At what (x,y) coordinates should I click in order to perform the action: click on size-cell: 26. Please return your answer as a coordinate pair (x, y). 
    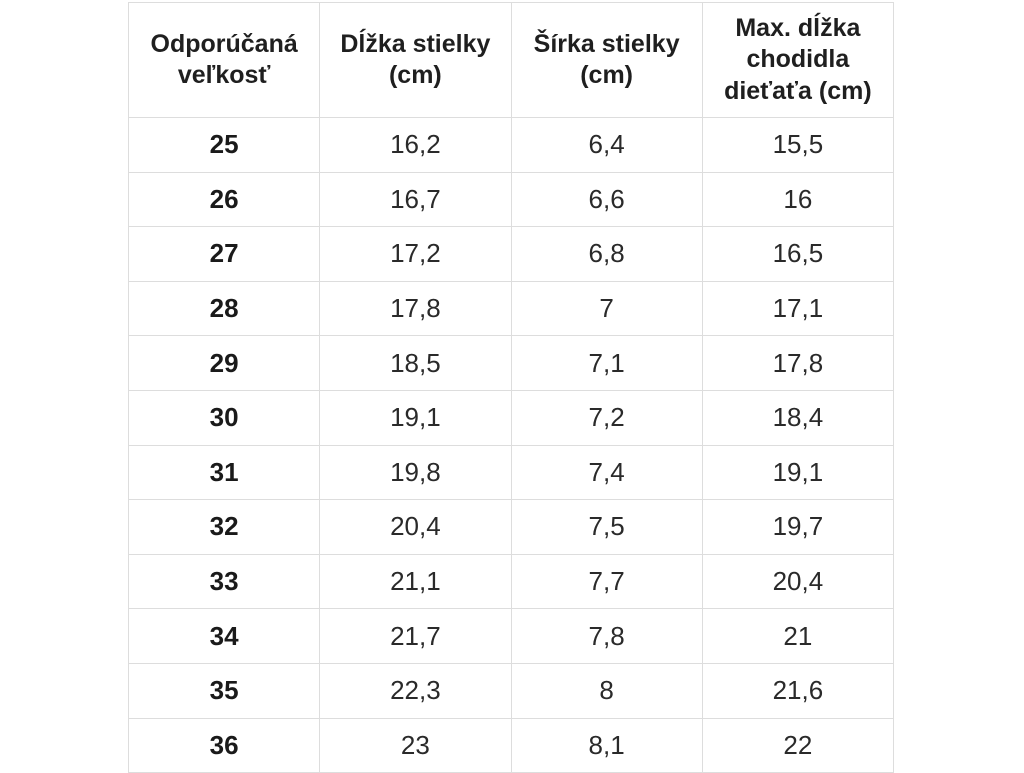
    Looking at the image, I should click on (224, 199).